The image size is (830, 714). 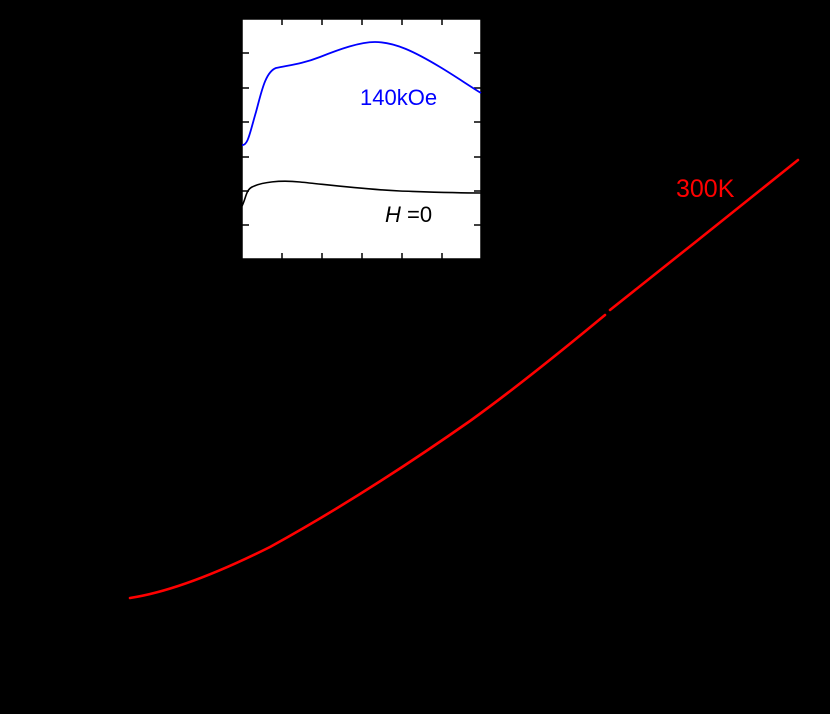 What do you see at coordinates (416, 214) in the screenshot?
I see `label-h0-value: =0` at bounding box center [416, 214].